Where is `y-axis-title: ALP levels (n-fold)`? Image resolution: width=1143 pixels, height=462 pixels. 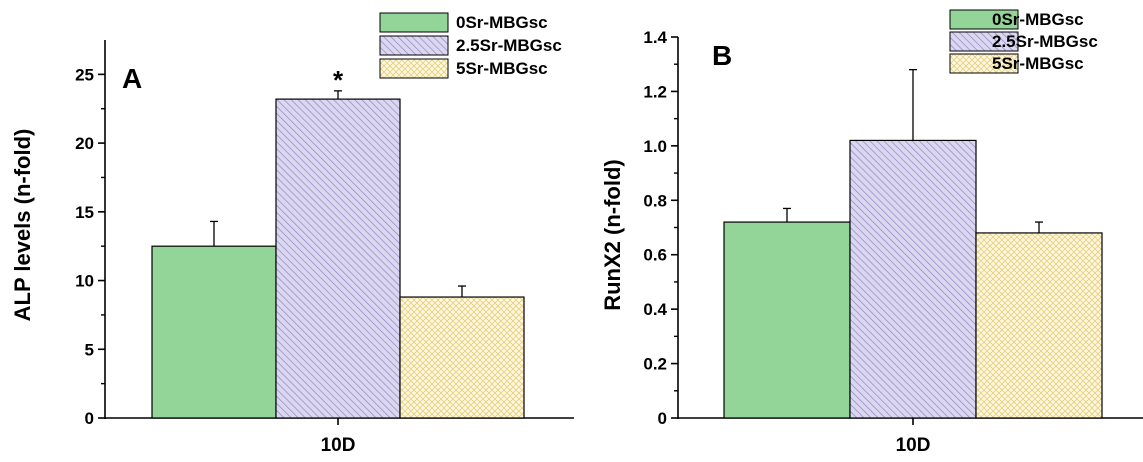
y-axis-title: ALP levels (n-fold) is located at coordinates (22, 225).